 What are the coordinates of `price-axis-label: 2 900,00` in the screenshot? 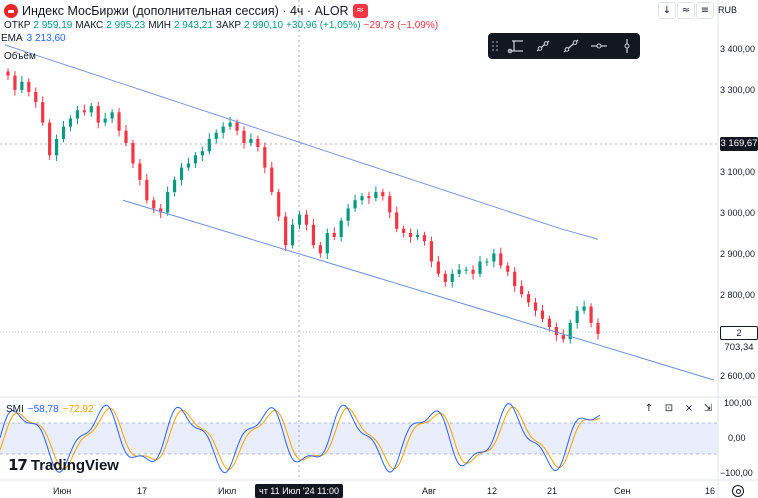 It's located at (738, 254).